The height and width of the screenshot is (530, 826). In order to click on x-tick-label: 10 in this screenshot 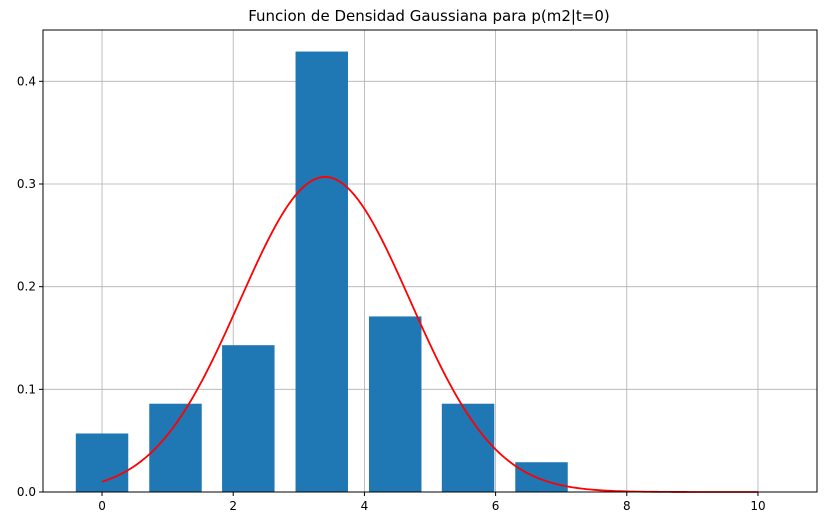, I will do `click(757, 506)`.